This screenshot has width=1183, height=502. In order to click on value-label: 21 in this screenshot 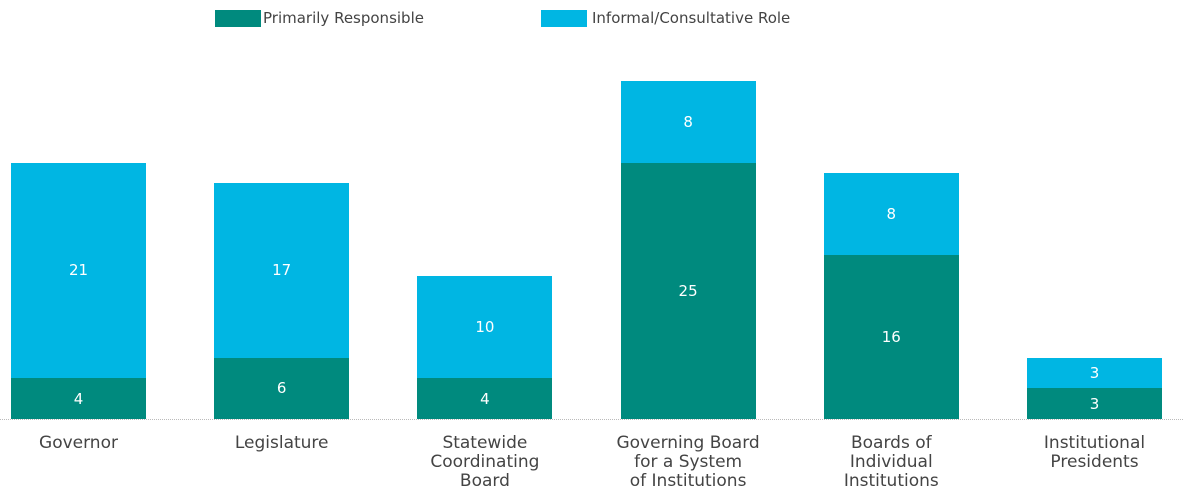, I will do `click(78, 270)`.